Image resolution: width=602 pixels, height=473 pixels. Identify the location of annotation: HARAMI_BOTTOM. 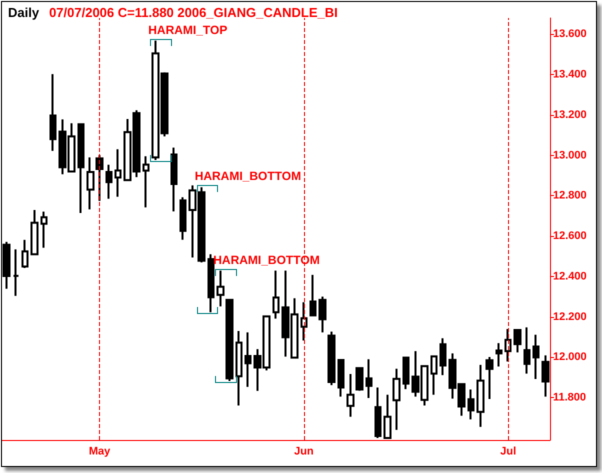
(248, 176).